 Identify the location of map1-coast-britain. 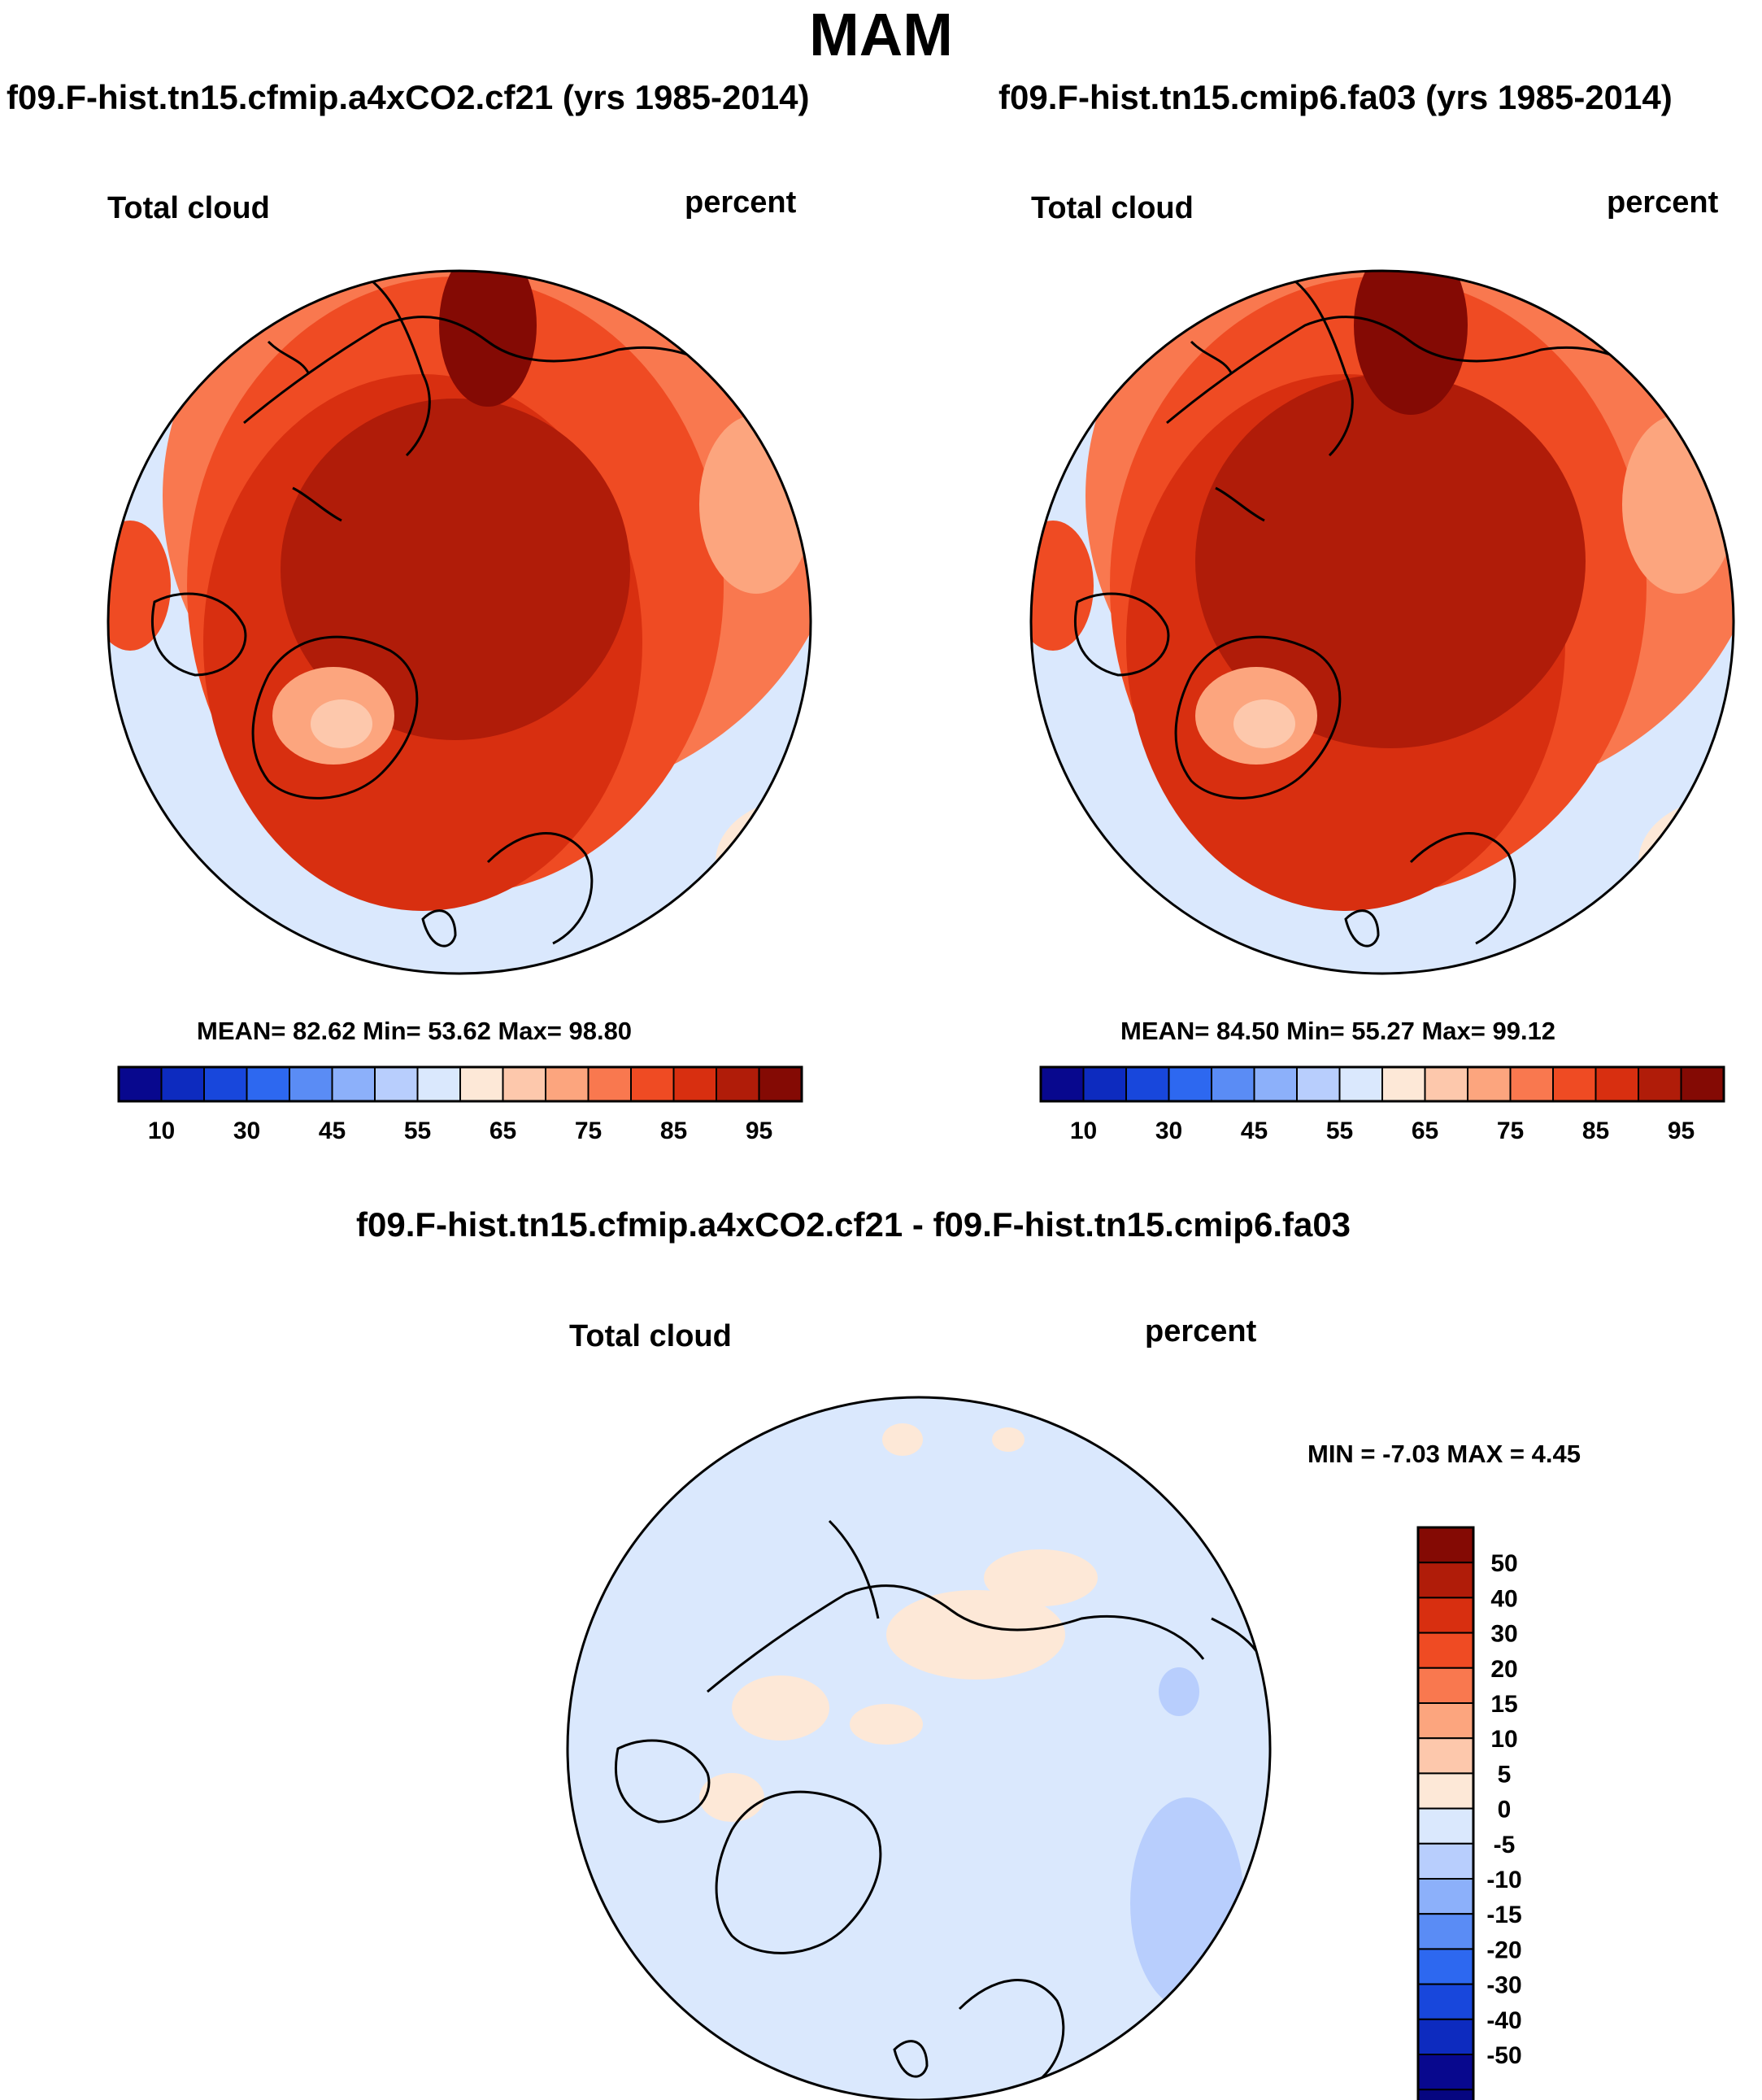
(439, 928).